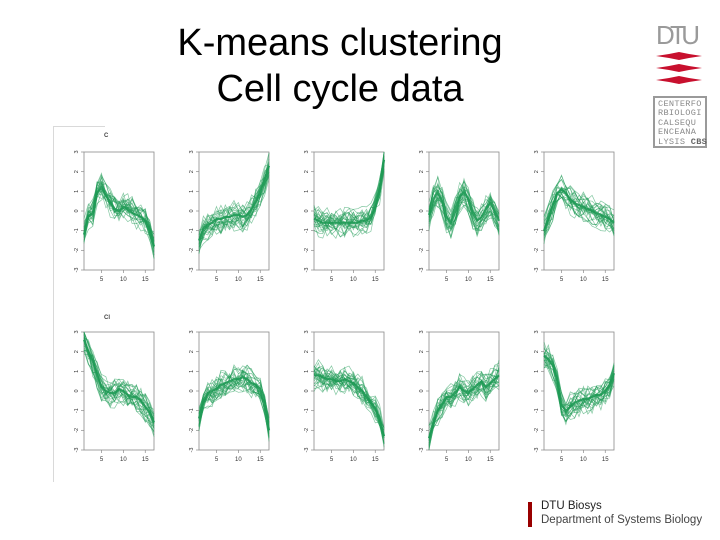 Image resolution: width=720 pixels, height=540 pixels. I want to click on footer-department: Department of Systems Biology, so click(622, 520).